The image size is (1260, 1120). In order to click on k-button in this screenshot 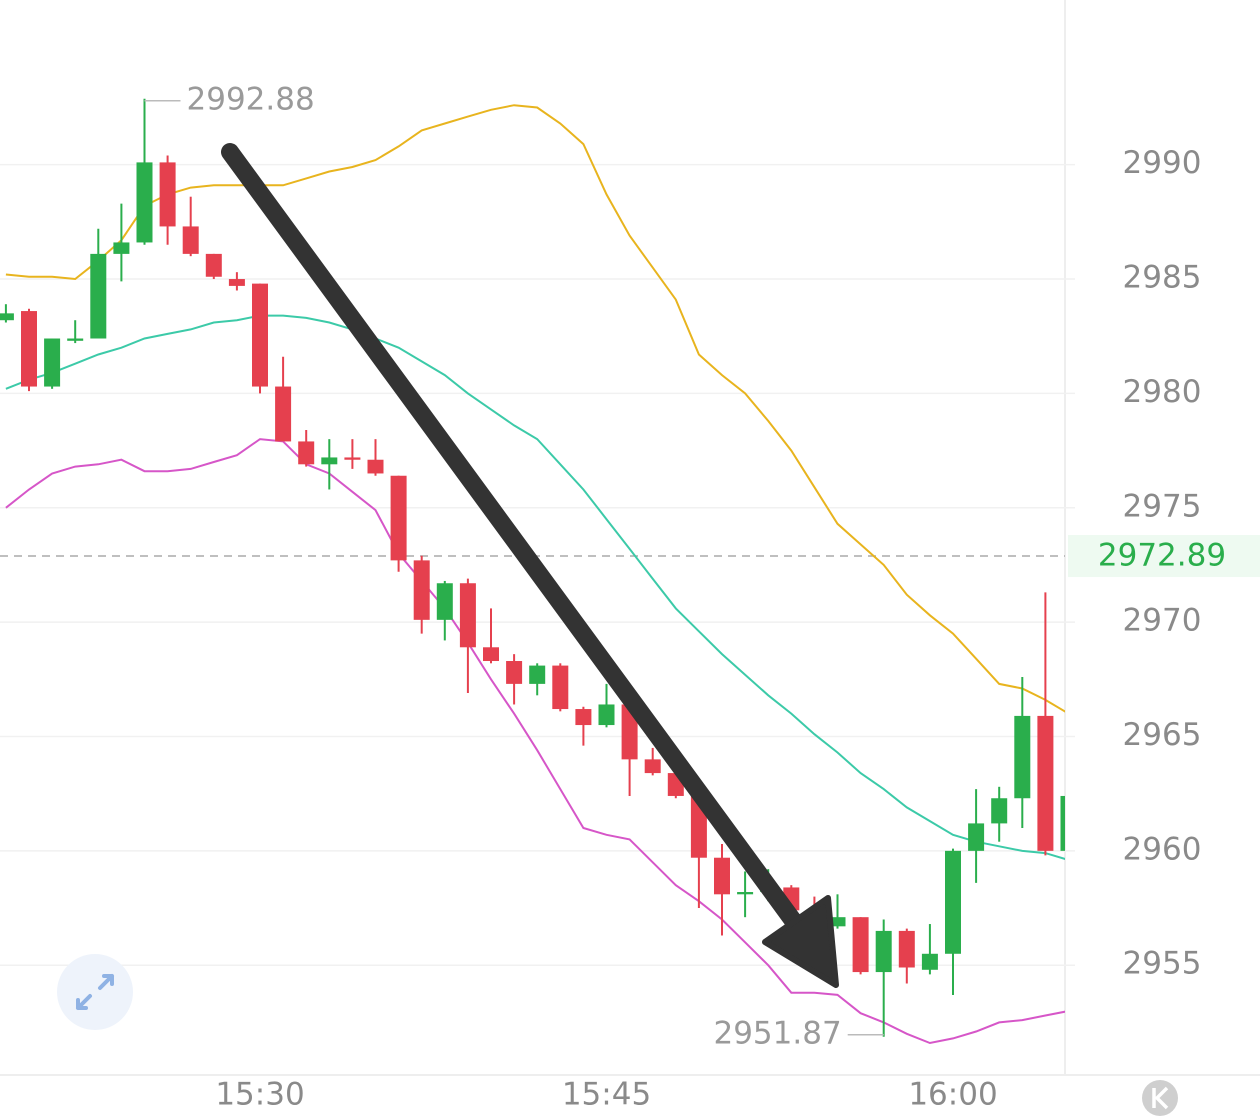, I will do `click(1160, 1098)`.